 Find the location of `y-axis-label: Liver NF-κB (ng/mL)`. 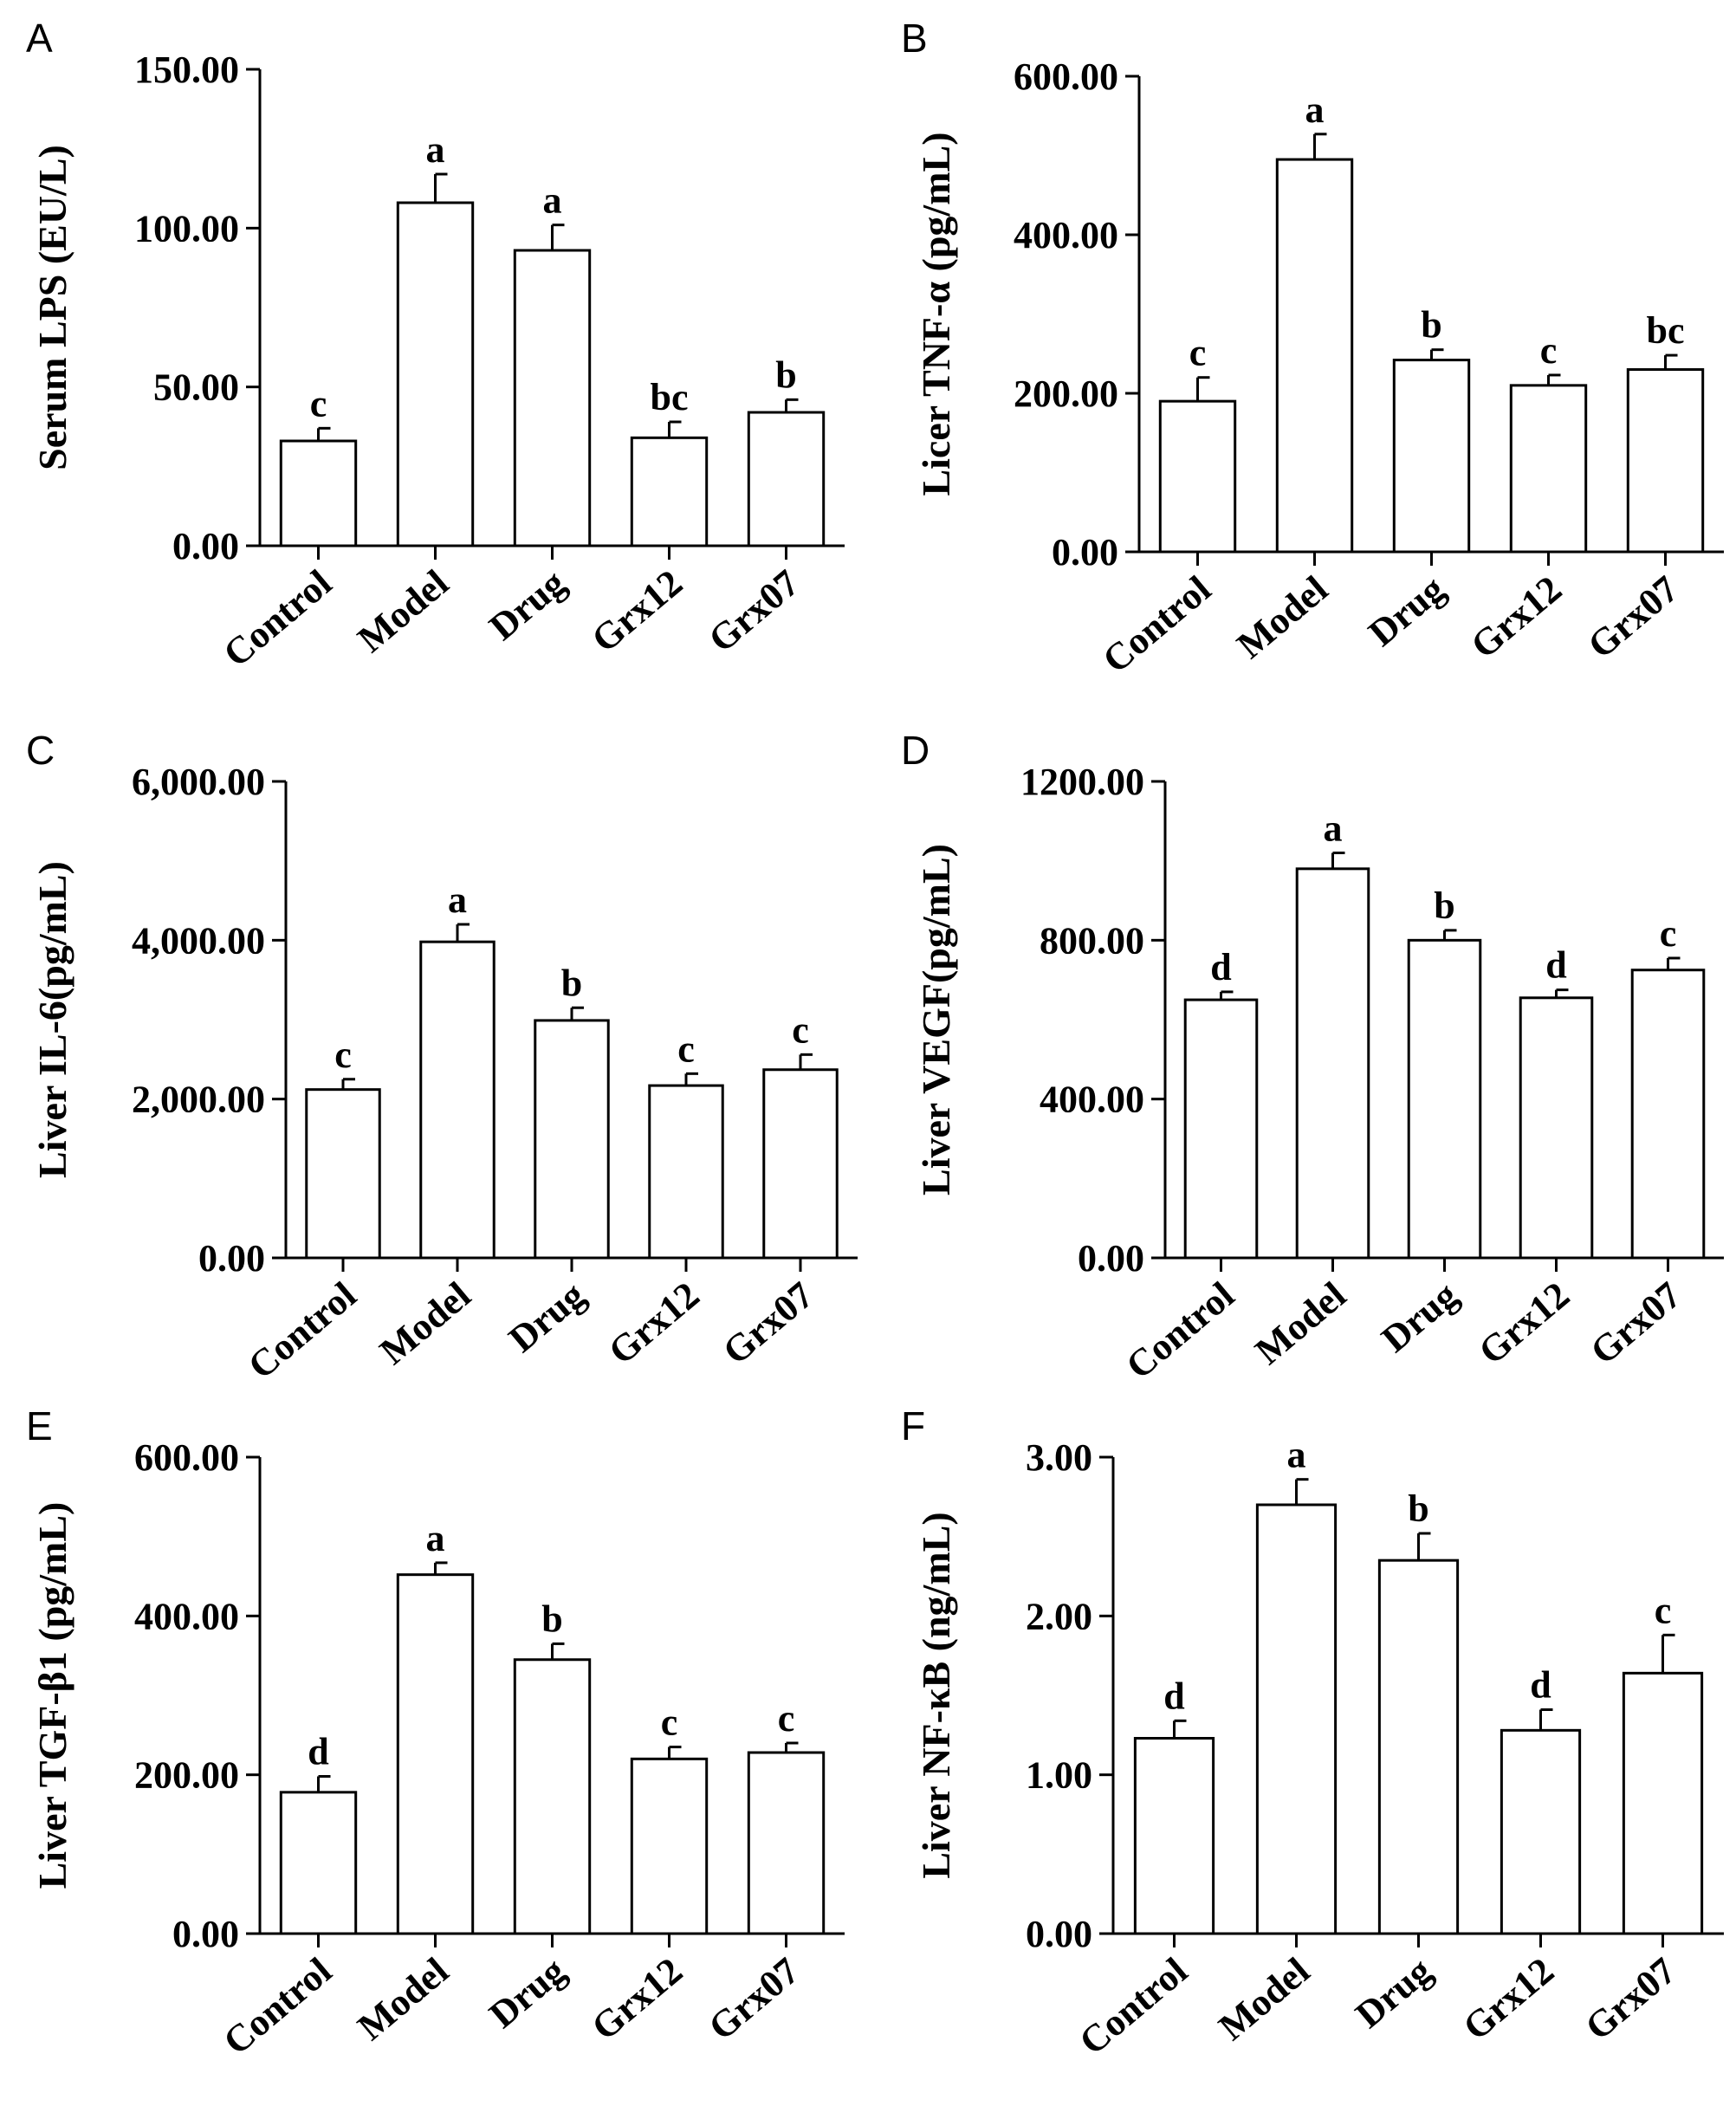

y-axis-label: Liver NF-κB (ng/mL) is located at coordinates (936, 1695).